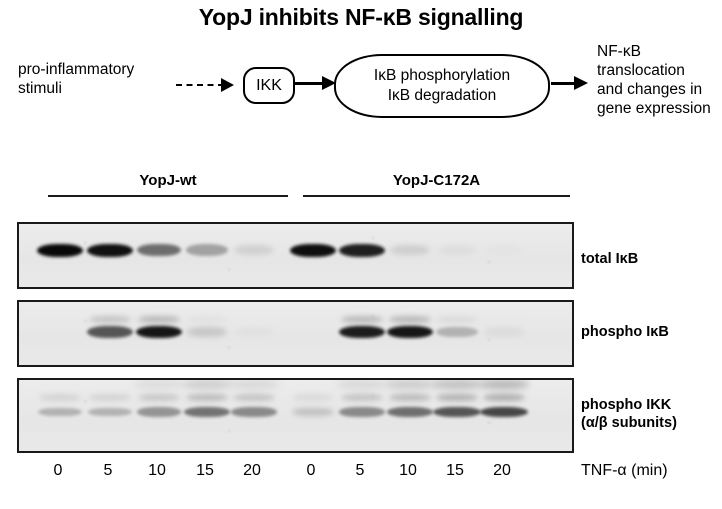 This screenshot has height=509, width=722. What do you see at coordinates (610, 259) in the screenshot?
I see `blot-label-total-ikb: total IκB` at bounding box center [610, 259].